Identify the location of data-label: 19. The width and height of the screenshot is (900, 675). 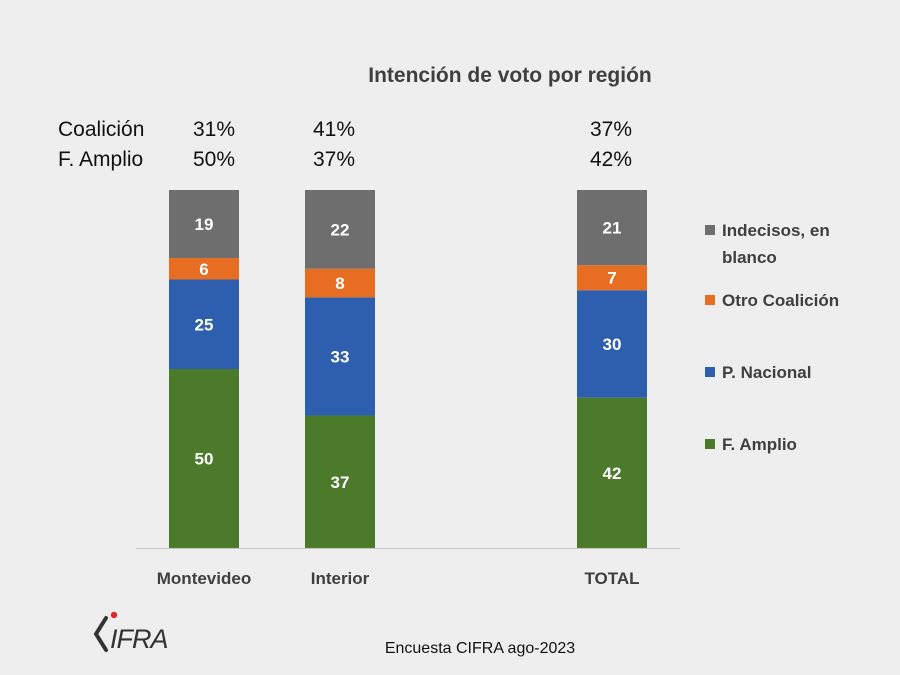
(204, 224).